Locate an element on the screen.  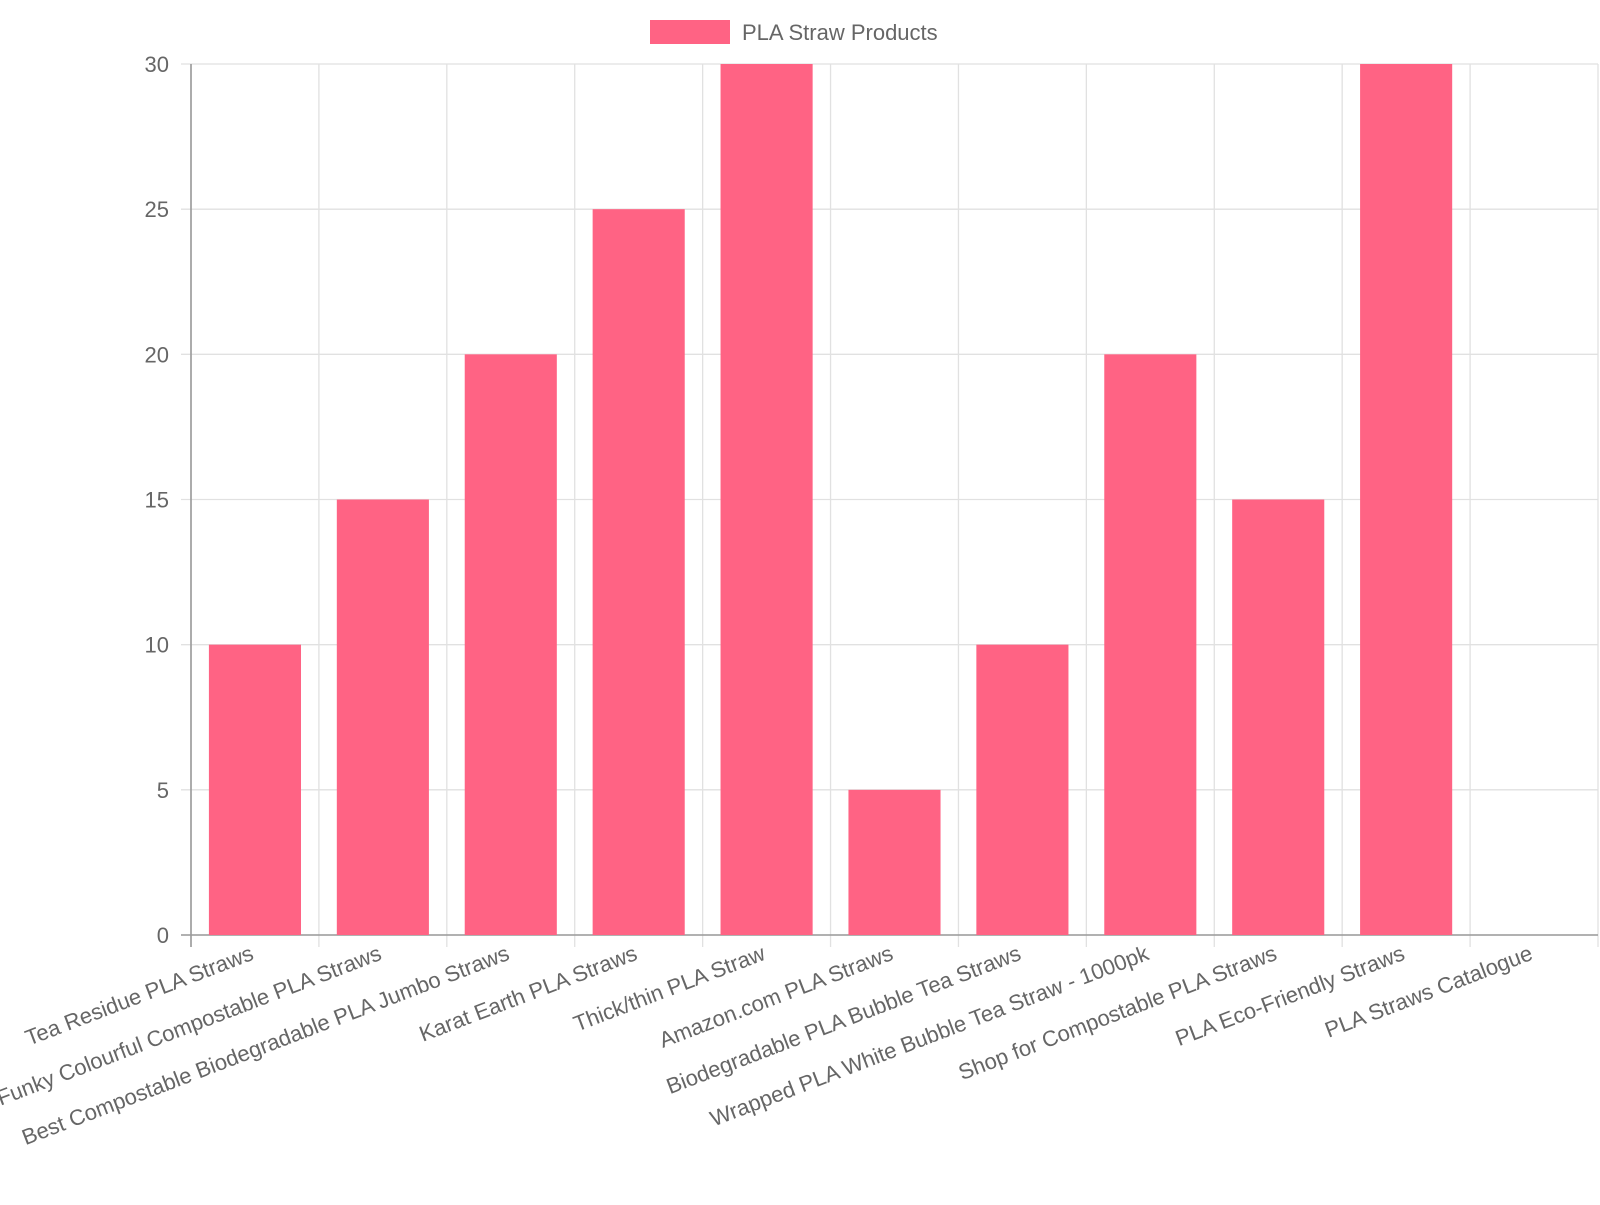
y-tick-label: 0 is located at coordinates (163, 935).